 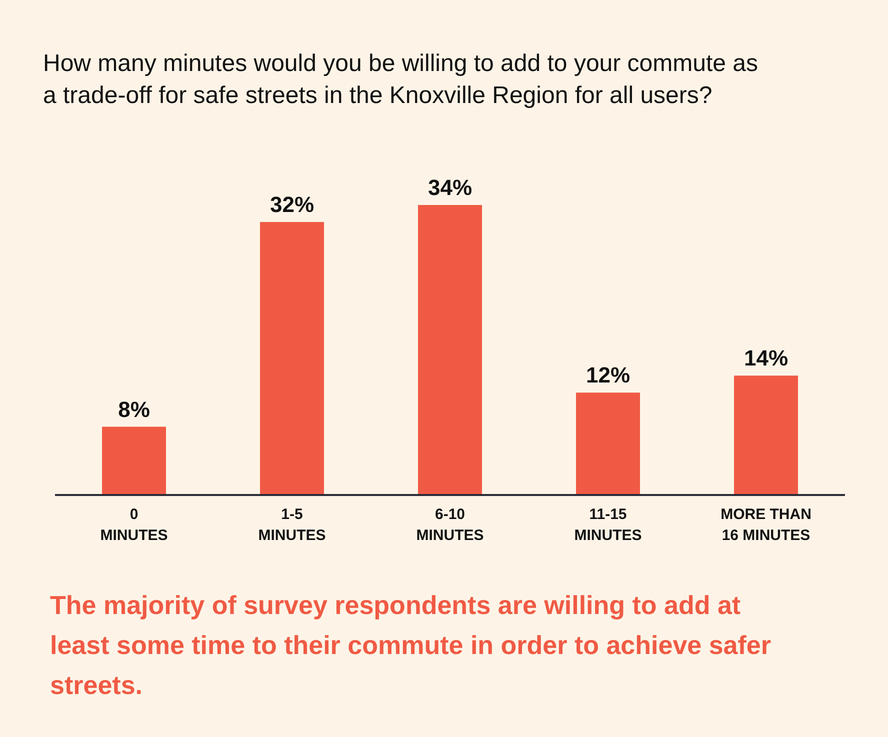 I want to click on data-label: 14%, so click(x=766, y=358).